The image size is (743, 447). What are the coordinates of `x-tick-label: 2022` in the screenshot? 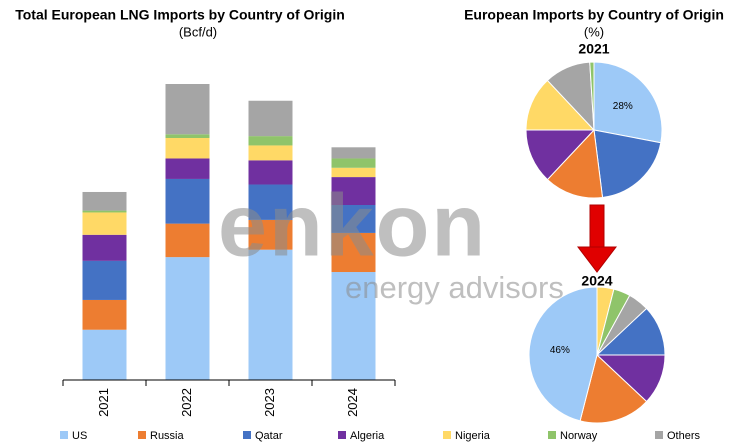 It's located at (186, 402).